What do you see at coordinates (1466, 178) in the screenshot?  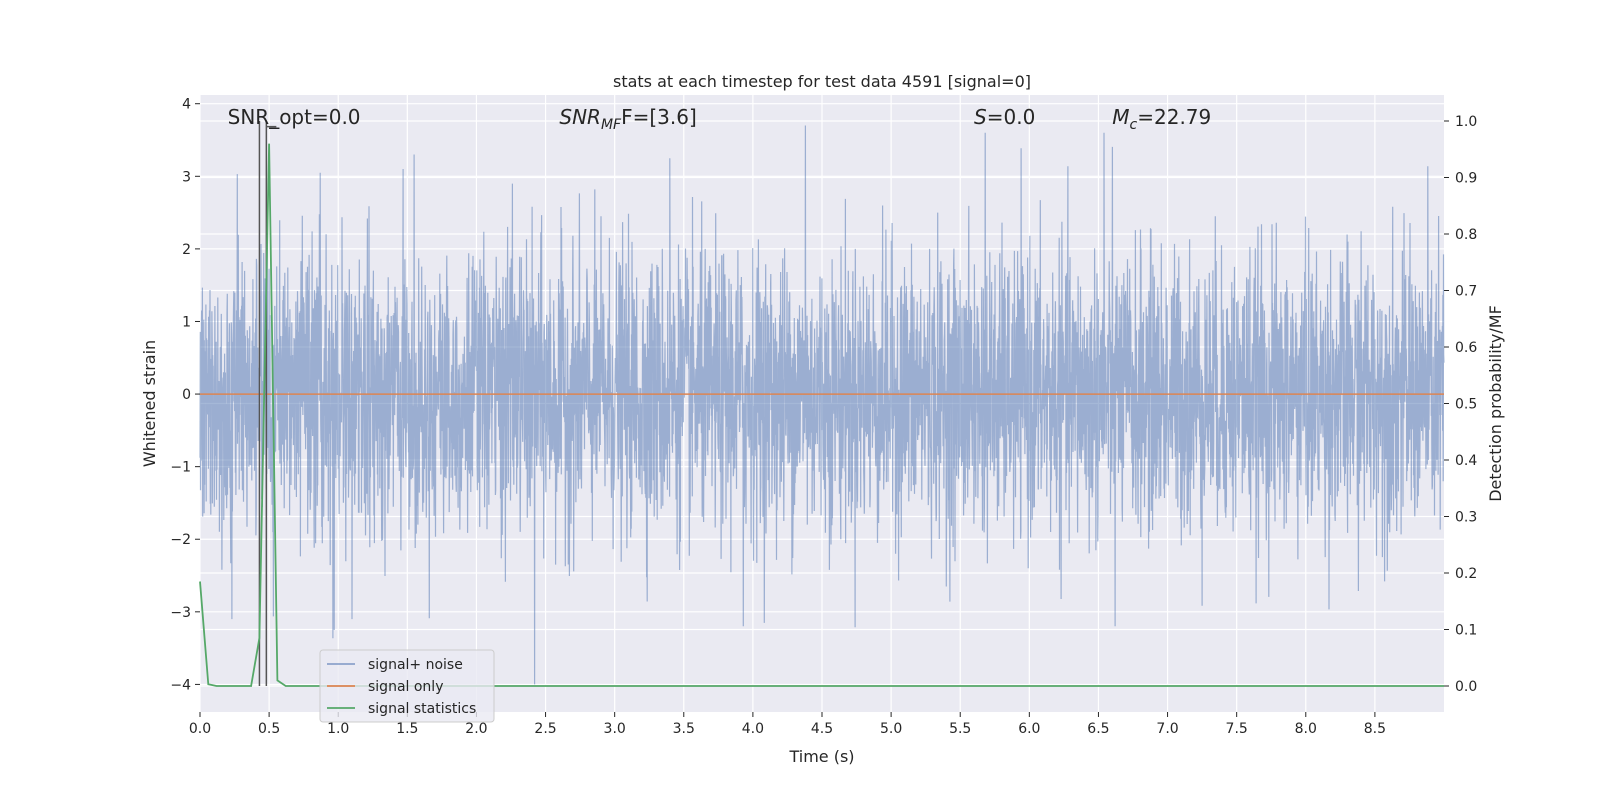 I see `y2-tick-label: 0.9` at bounding box center [1466, 178].